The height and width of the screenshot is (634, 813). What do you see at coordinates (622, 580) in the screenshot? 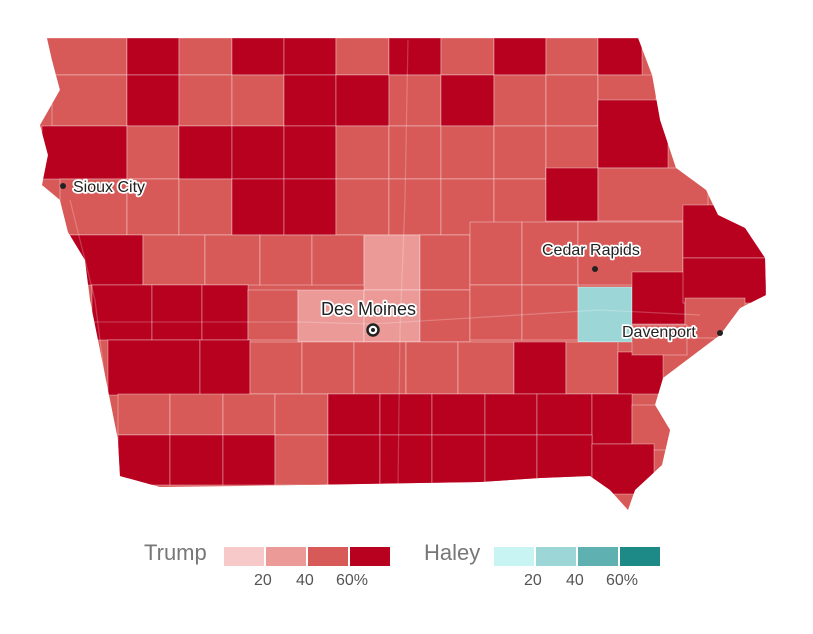
I see `haley-tick-60: 60%` at bounding box center [622, 580].